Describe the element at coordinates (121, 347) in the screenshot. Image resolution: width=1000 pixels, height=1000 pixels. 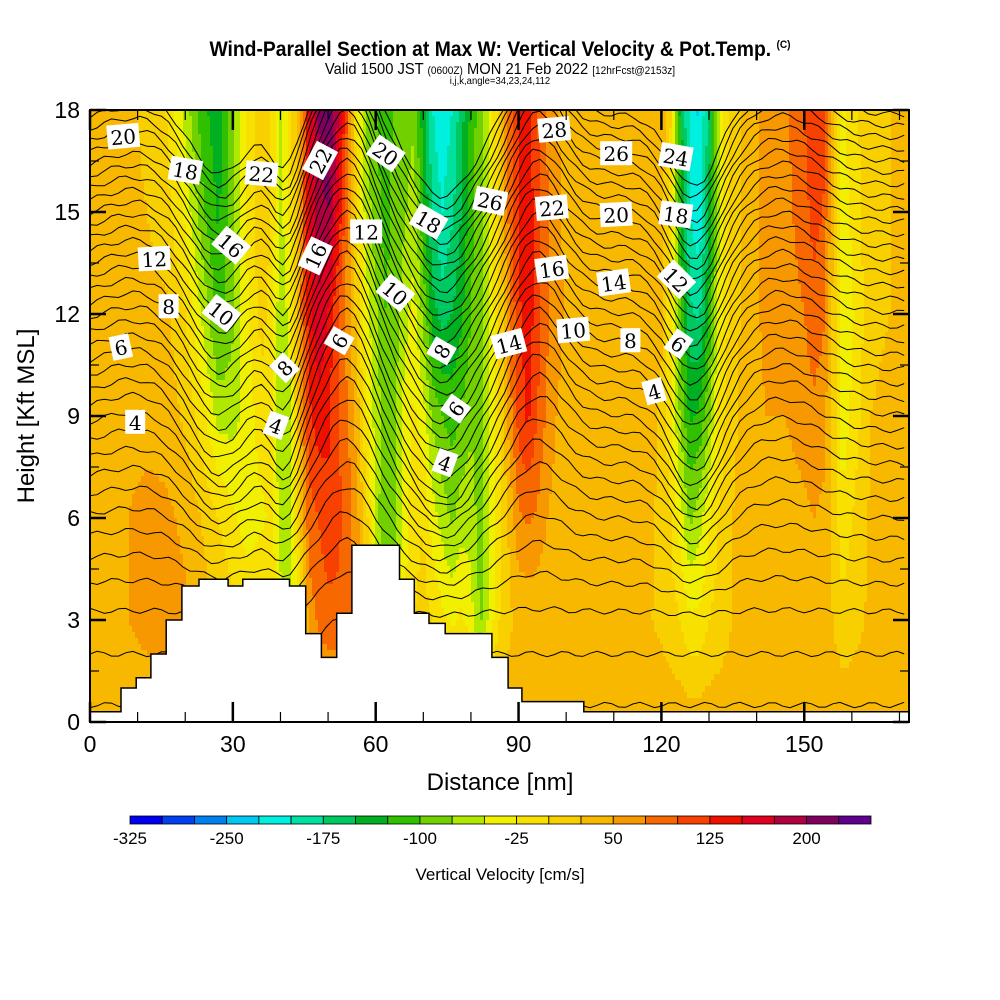
I see `contour-label: 6` at that location.